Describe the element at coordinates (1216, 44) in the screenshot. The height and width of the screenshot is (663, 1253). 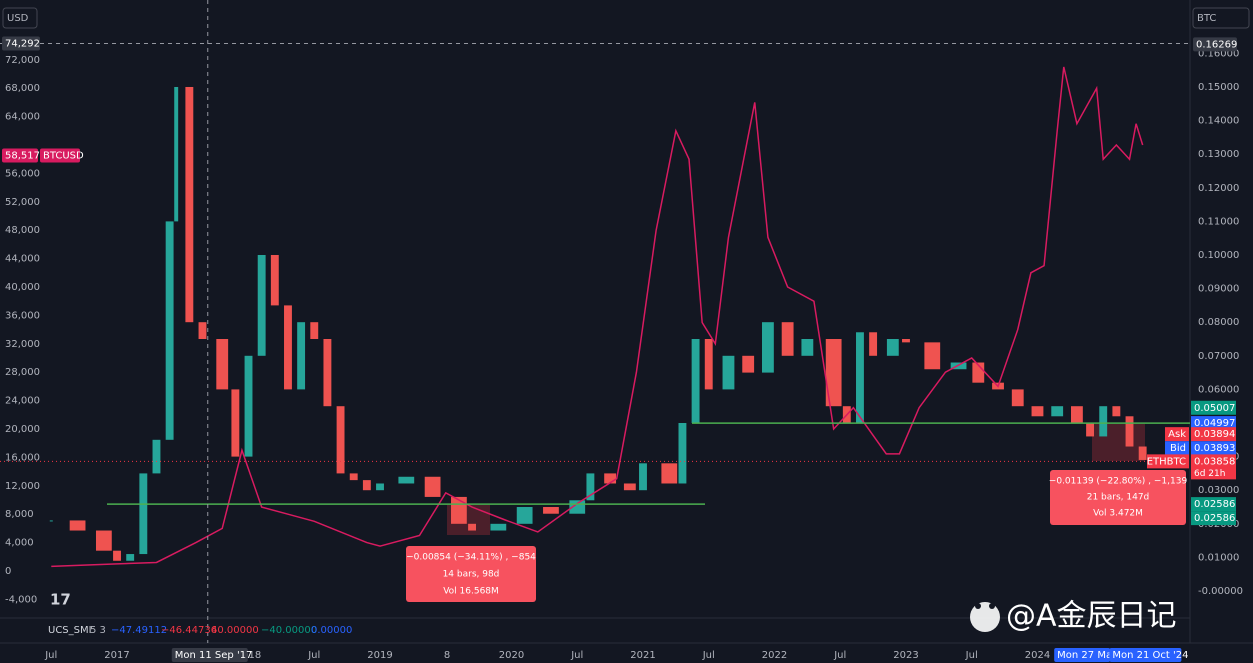
I see `crosshair-y2-label: 0.16269` at that location.